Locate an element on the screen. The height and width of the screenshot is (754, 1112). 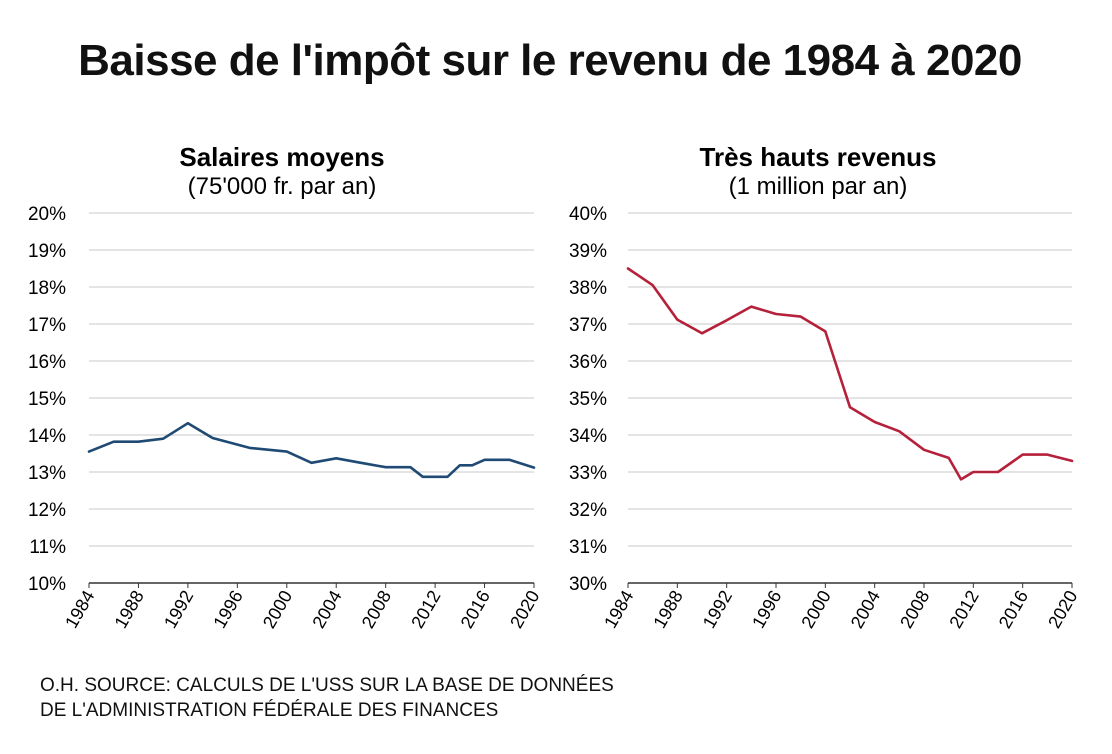
y-tick-label: 13% is located at coordinates (47, 473).